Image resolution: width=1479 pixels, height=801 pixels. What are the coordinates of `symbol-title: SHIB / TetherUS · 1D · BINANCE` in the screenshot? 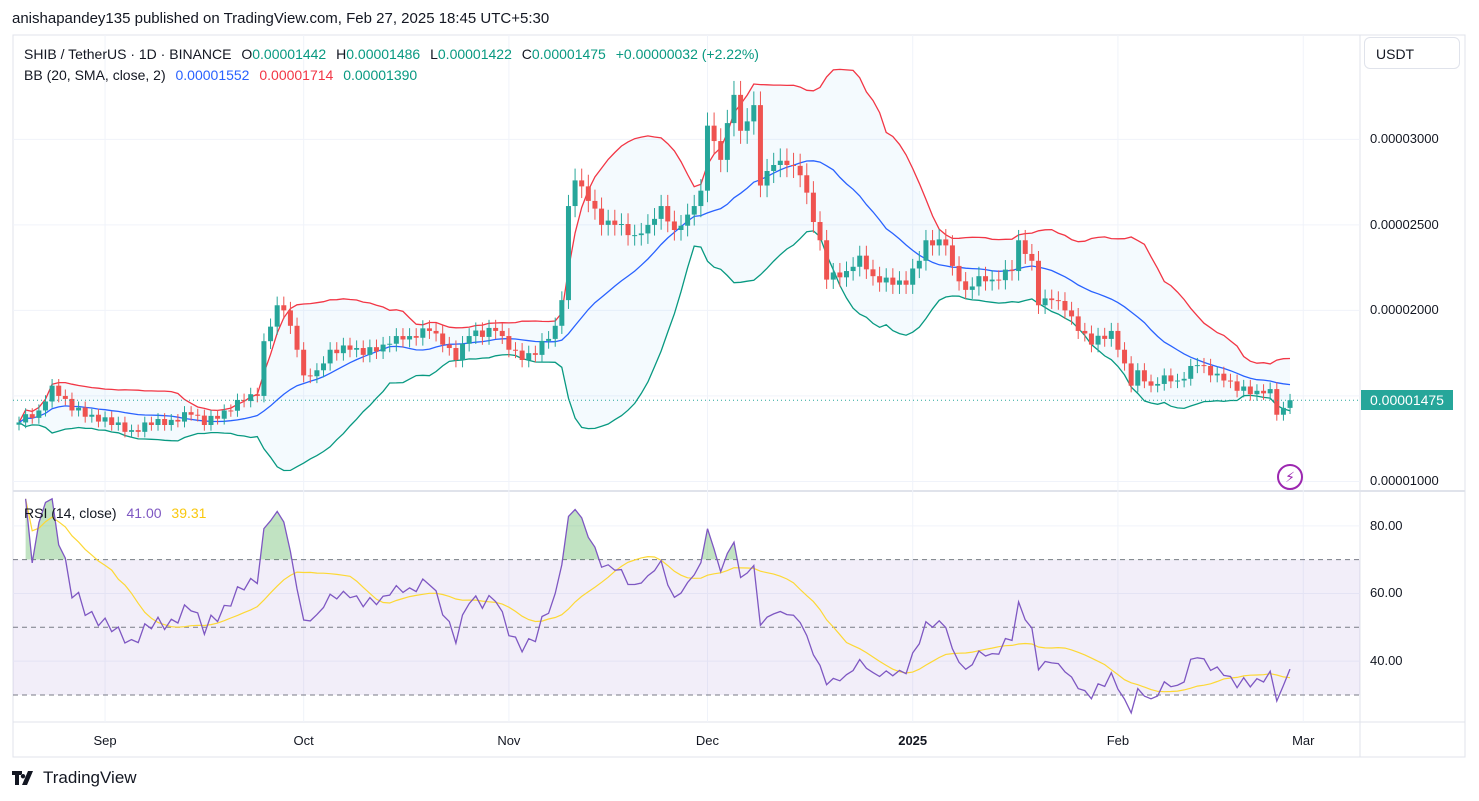 It's located at (128, 54).